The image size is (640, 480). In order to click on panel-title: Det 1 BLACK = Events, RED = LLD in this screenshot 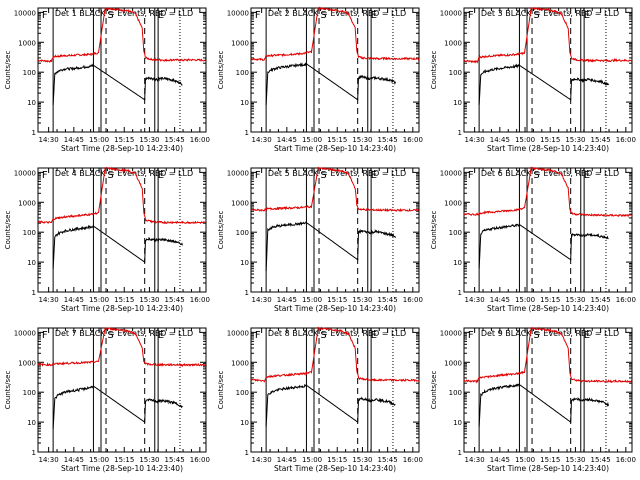, I will do `click(124, 13)`.